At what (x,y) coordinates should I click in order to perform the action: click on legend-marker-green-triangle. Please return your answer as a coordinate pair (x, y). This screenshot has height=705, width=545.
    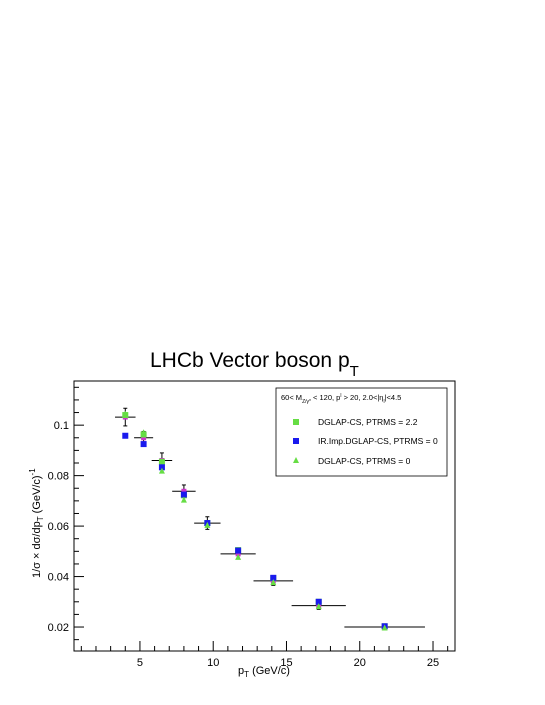
    Looking at the image, I should click on (296, 460).